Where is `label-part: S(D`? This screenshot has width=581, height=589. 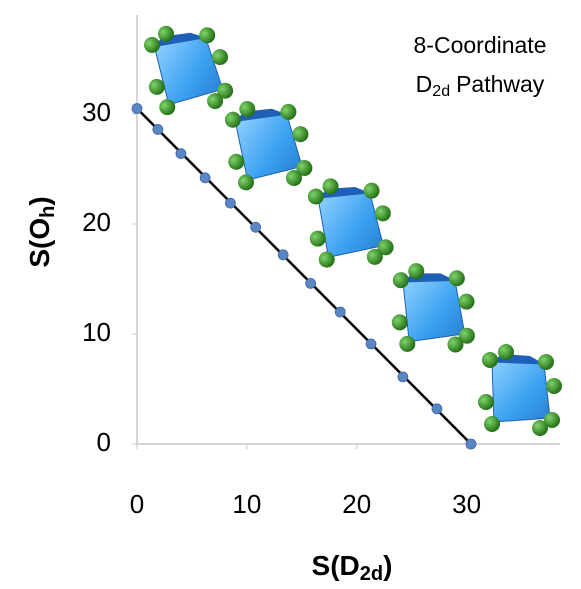
label-part: S(D is located at coordinates (336, 565).